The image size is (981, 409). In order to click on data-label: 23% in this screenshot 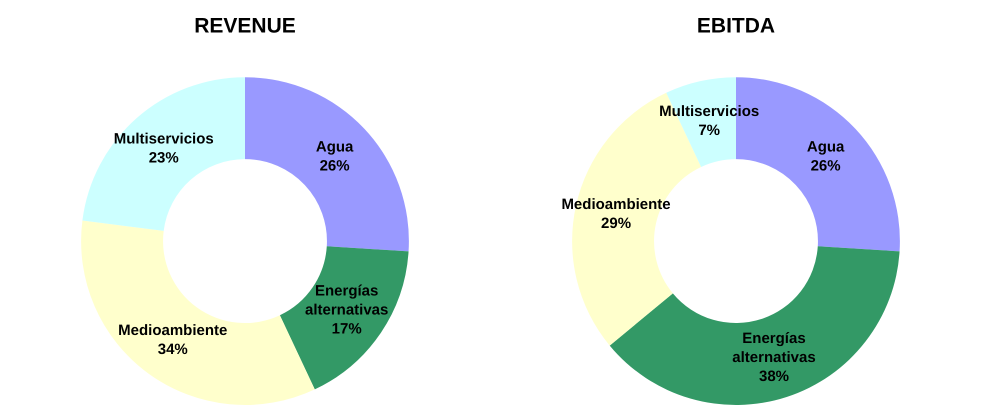, I will do `click(163, 158)`.